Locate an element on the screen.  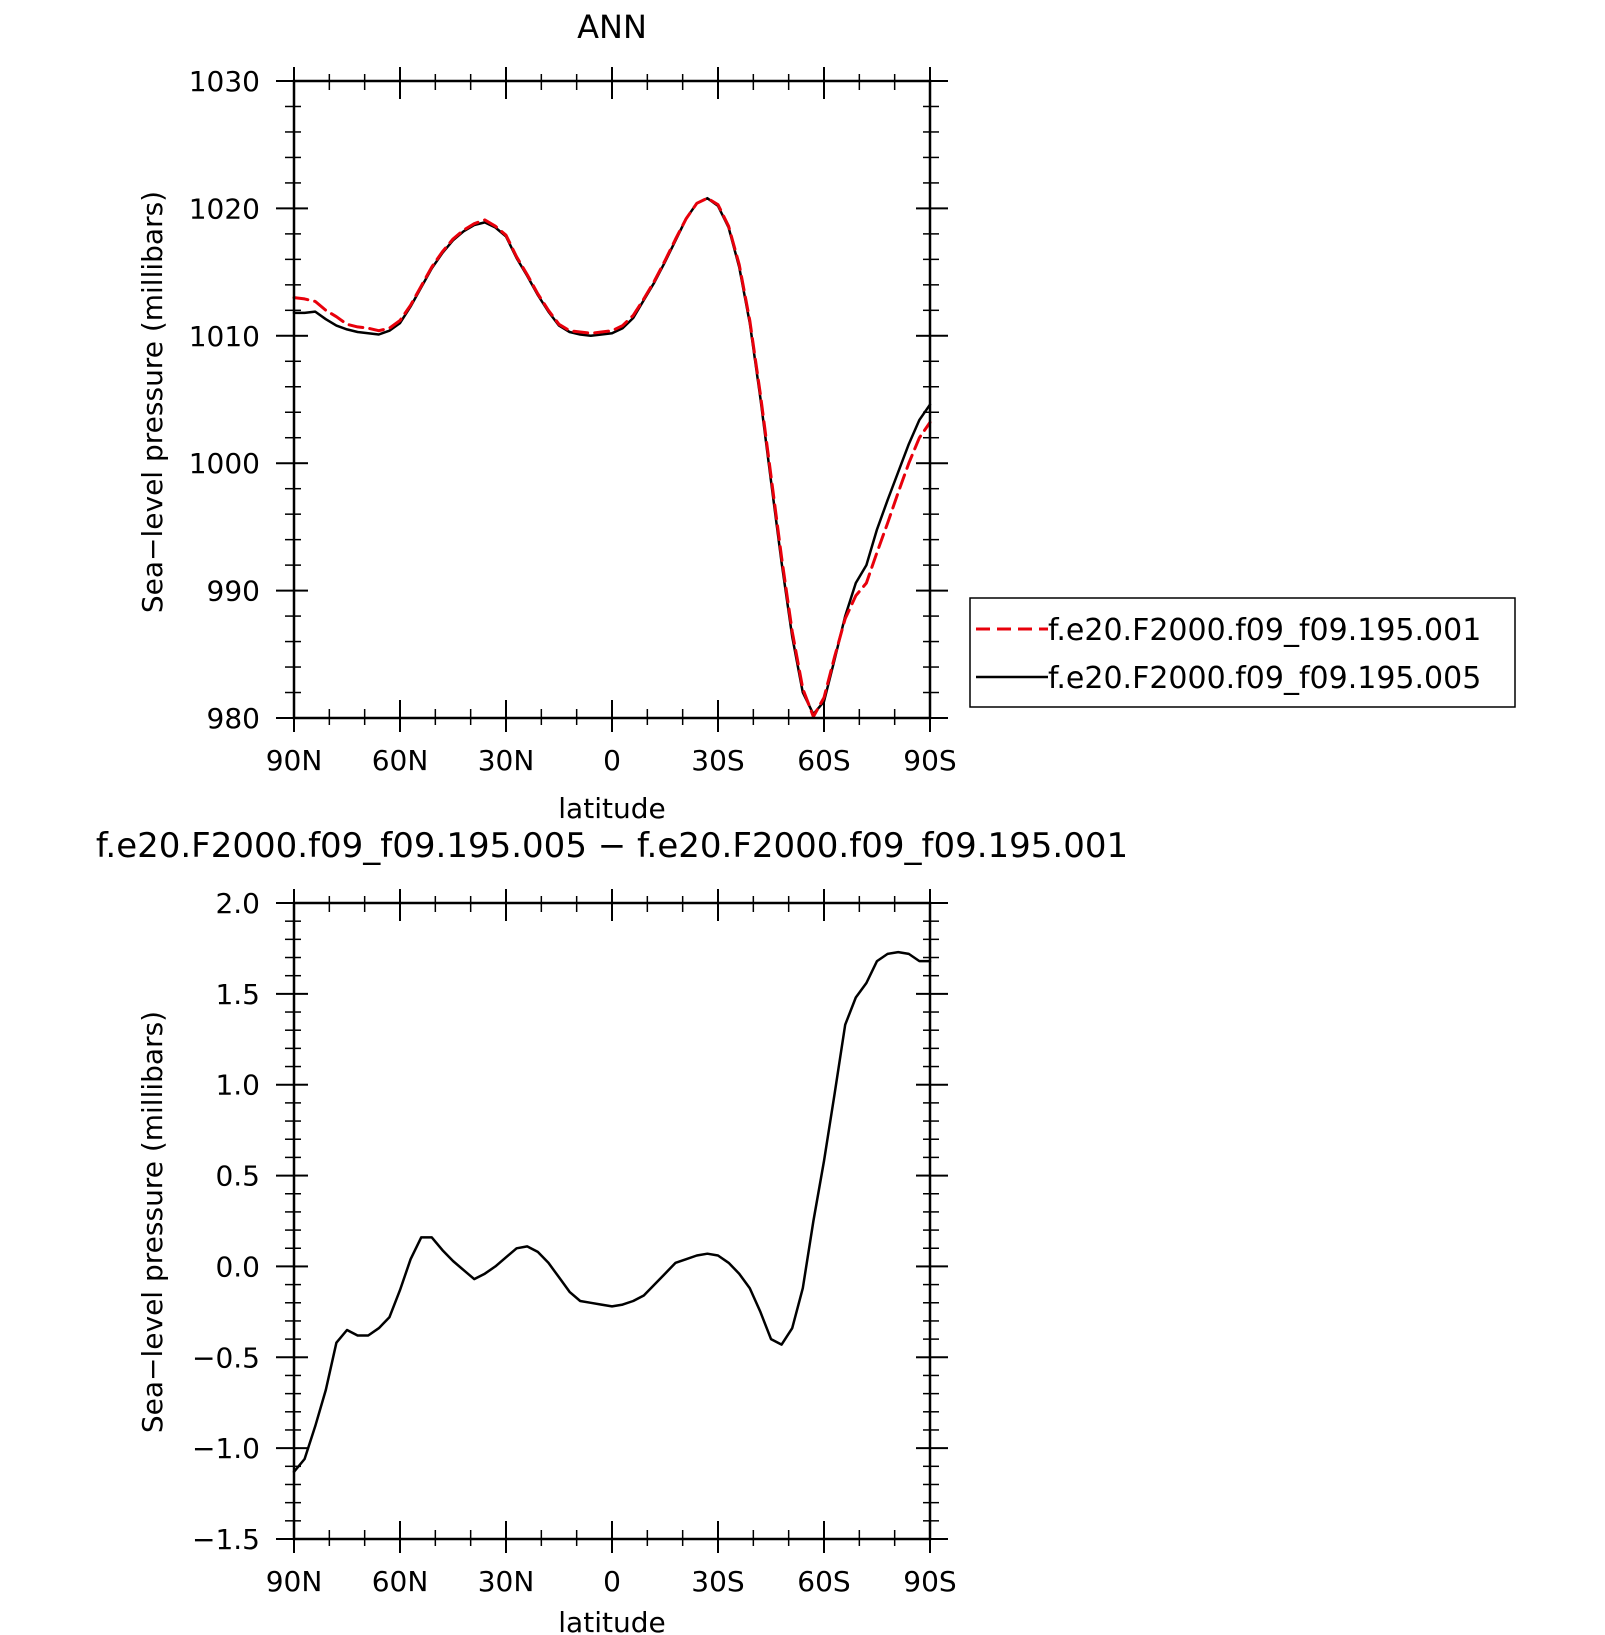
top-chart-lines is located at coordinates (612, 457).